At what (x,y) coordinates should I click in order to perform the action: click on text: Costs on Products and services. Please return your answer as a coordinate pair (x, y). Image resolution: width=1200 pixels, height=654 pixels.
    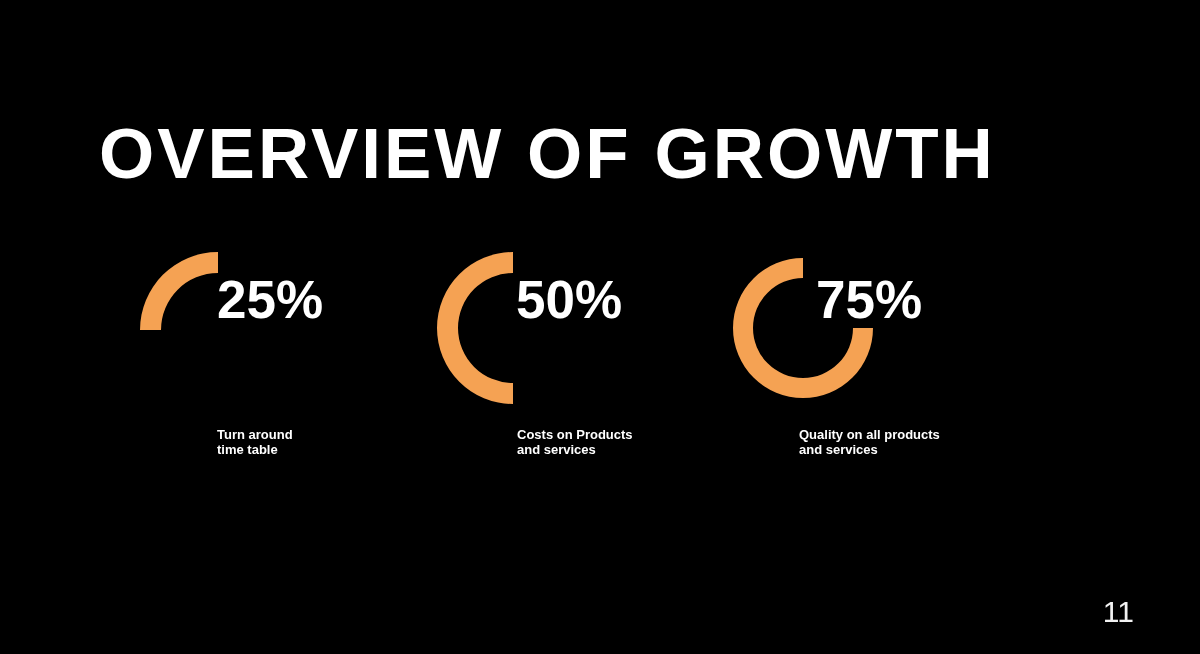
    Looking at the image, I should click on (575, 442).